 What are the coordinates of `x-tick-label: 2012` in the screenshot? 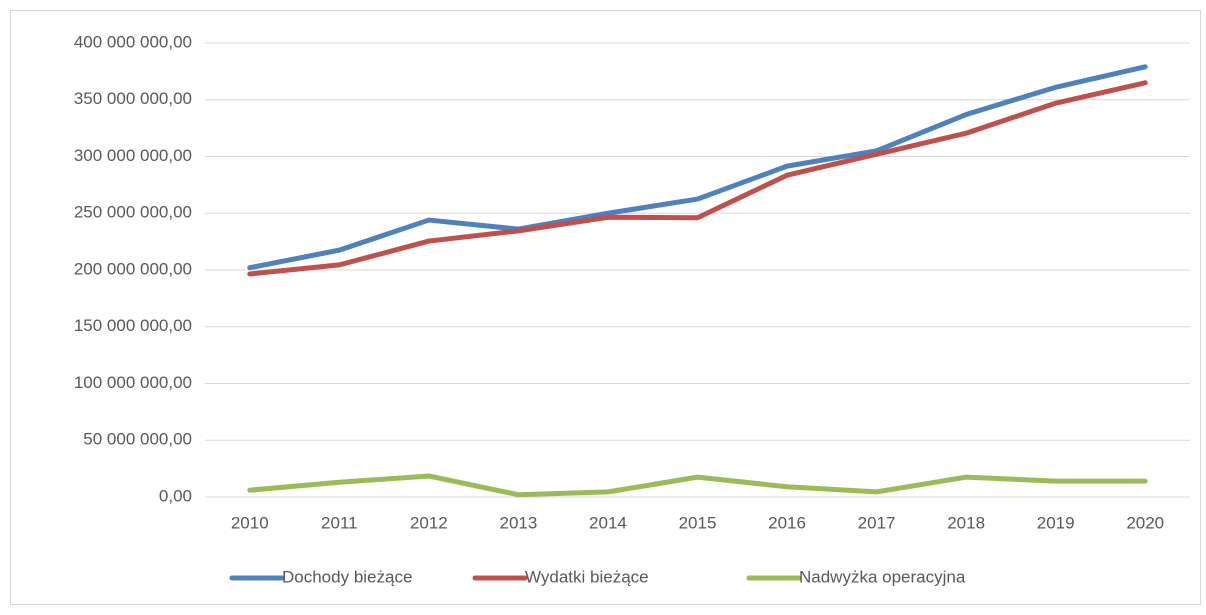 It's located at (429, 522).